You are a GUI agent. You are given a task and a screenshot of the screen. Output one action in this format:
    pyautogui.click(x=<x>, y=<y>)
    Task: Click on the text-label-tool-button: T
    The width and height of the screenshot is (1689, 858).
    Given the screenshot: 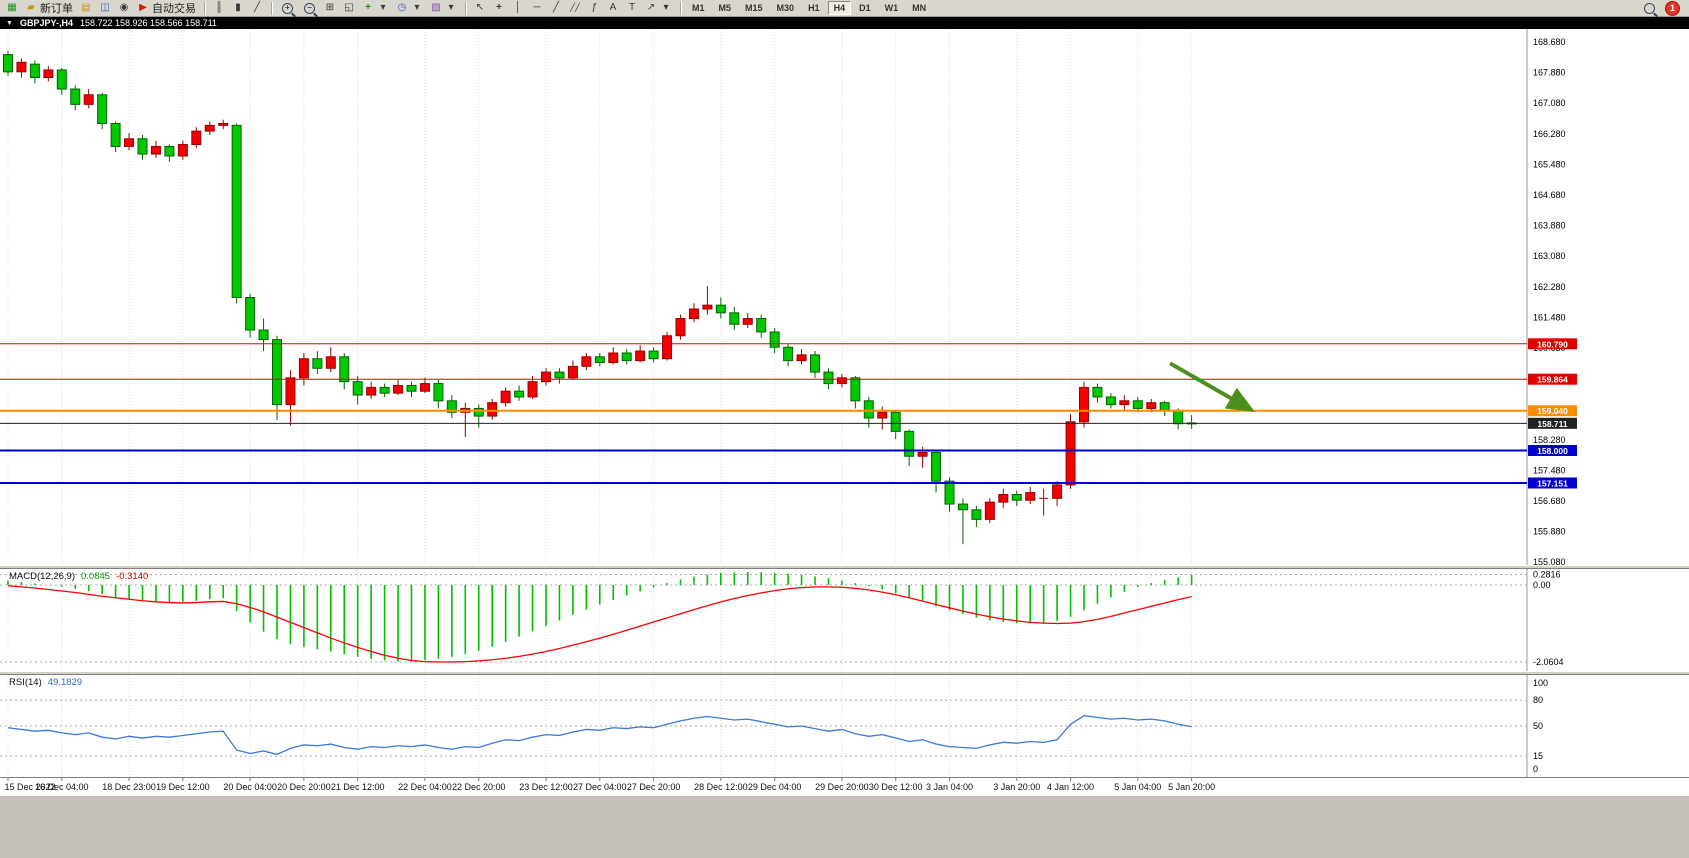 What is the action you would take?
    pyautogui.click(x=632, y=8)
    